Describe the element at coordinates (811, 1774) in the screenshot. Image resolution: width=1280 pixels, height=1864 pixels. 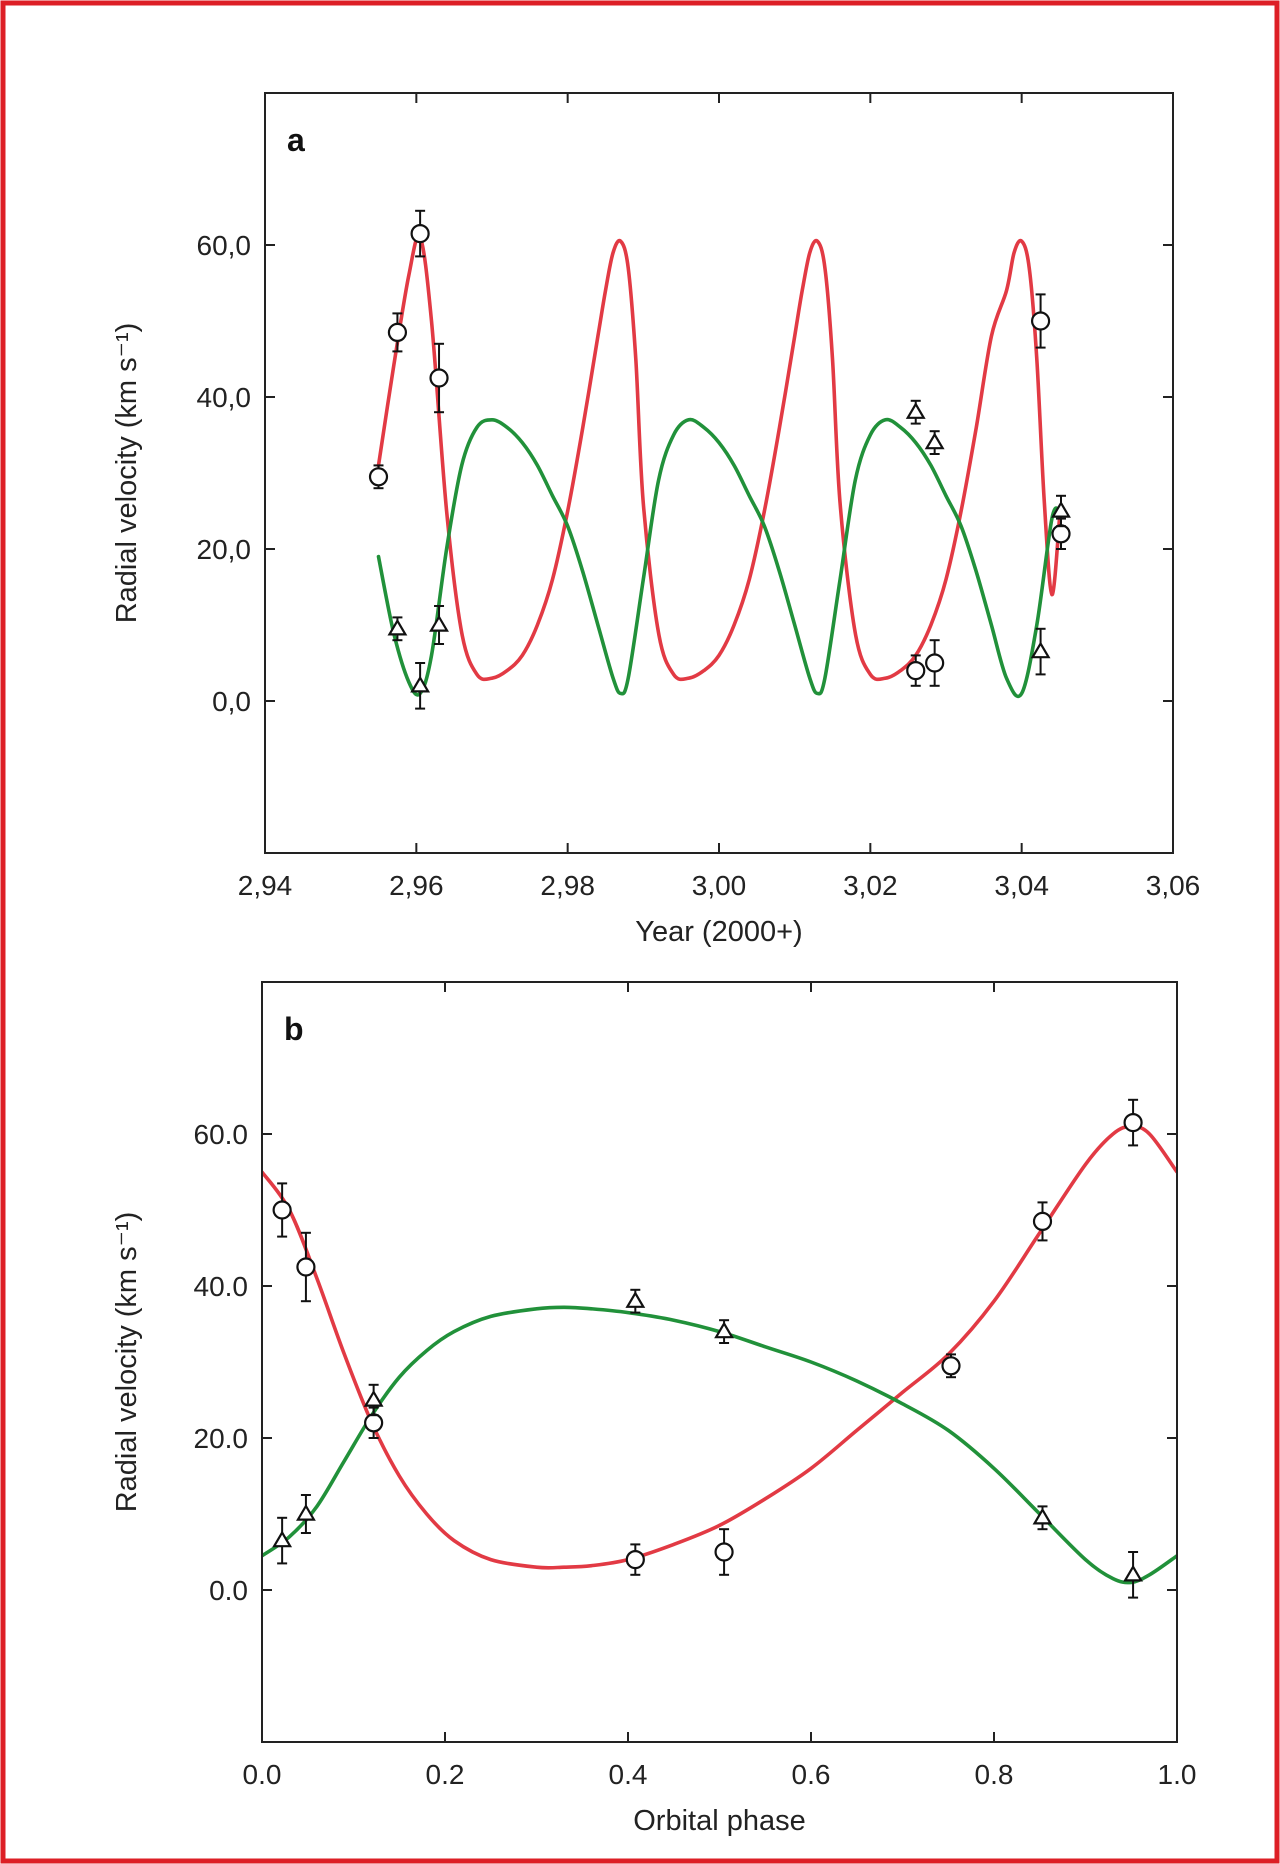
I see `x-tick-label-b: 0.6` at that location.